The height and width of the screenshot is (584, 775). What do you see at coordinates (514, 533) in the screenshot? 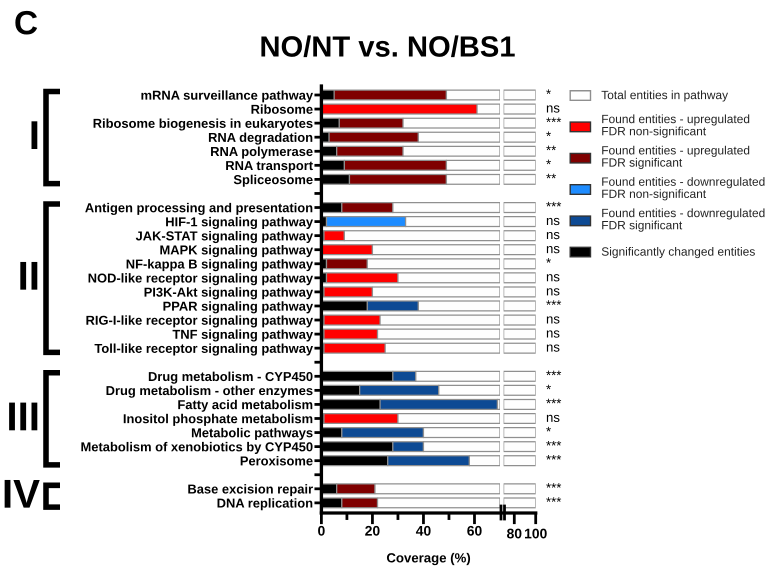
I see `x-tick-label: 80` at bounding box center [514, 533].